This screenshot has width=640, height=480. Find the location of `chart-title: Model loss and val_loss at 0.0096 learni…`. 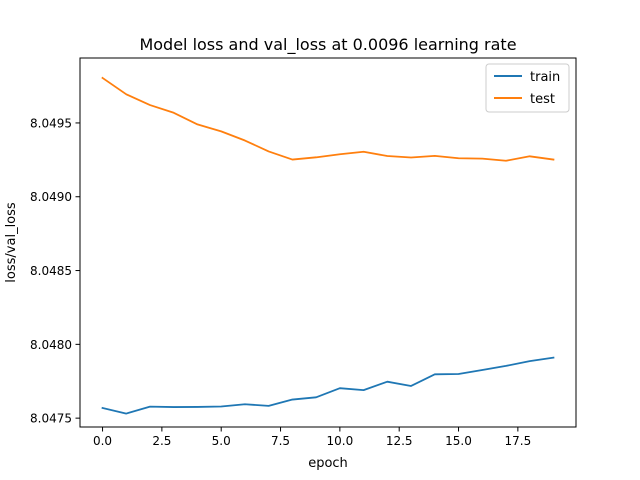

chart-title: Model loss and val_loss at 0.0096 learni… is located at coordinates (327, 45).